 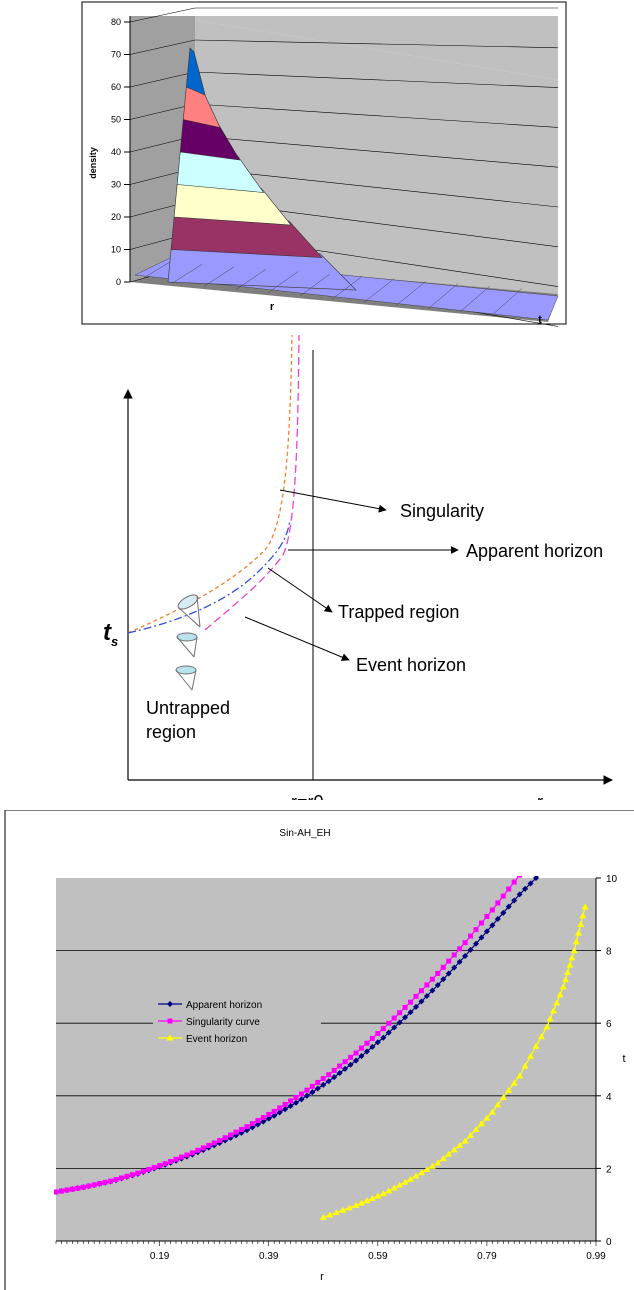 What do you see at coordinates (534, 551) in the screenshot?
I see `apparent-horizon-label: Apparent horizon` at bounding box center [534, 551].